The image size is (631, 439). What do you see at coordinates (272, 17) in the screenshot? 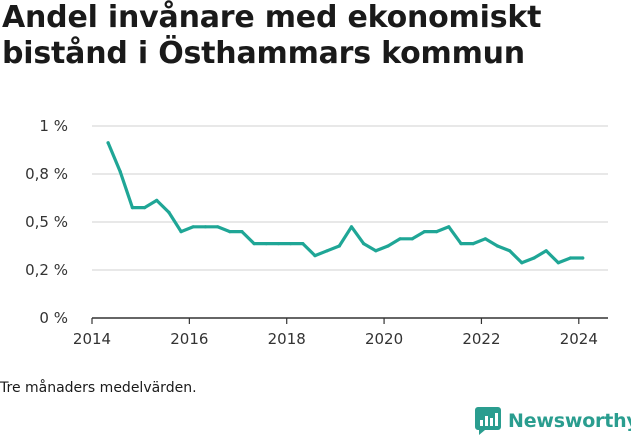
I see `chart-title-line-1: Andel invånare med ekonomiskt` at bounding box center [272, 17].